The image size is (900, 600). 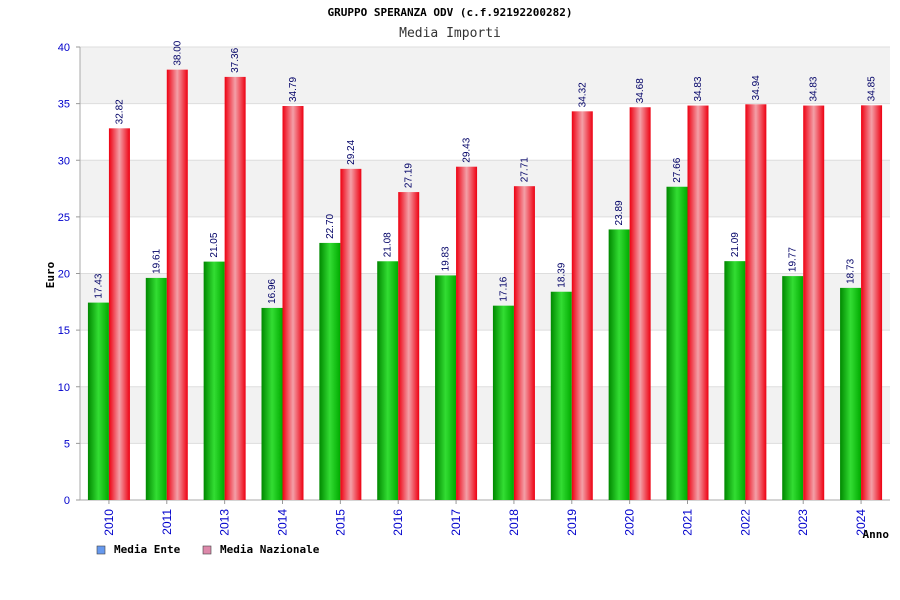 What do you see at coordinates (214, 244) in the screenshot?
I see `data-label-media-ente-2013: 21.05` at bounding box center [214, 244].